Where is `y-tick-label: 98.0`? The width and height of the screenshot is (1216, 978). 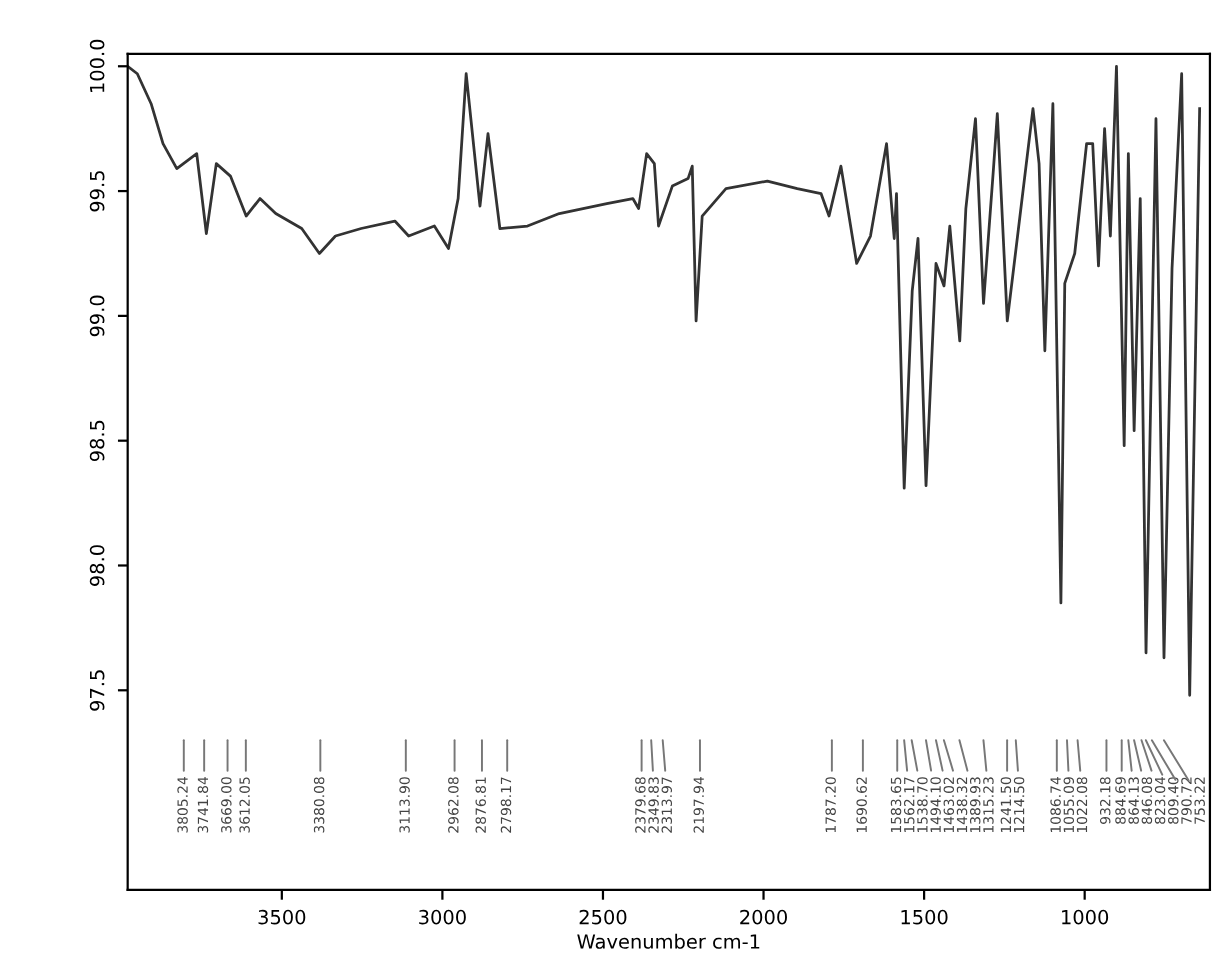 y-tick-label: 98.0 is located at coordinates (97, 565).